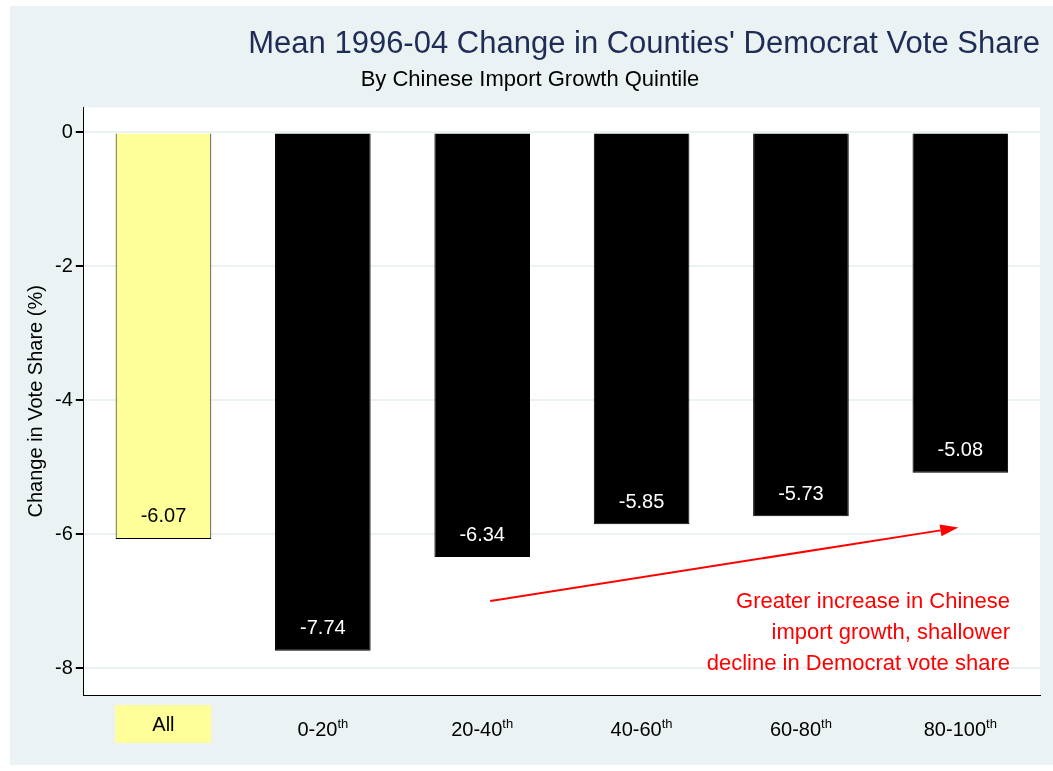  What do you see at coordinates (34, 401) in the screenshot?
I see `y-axis-title: Change in Vote Share (%)` at bounding box center [34, 401].